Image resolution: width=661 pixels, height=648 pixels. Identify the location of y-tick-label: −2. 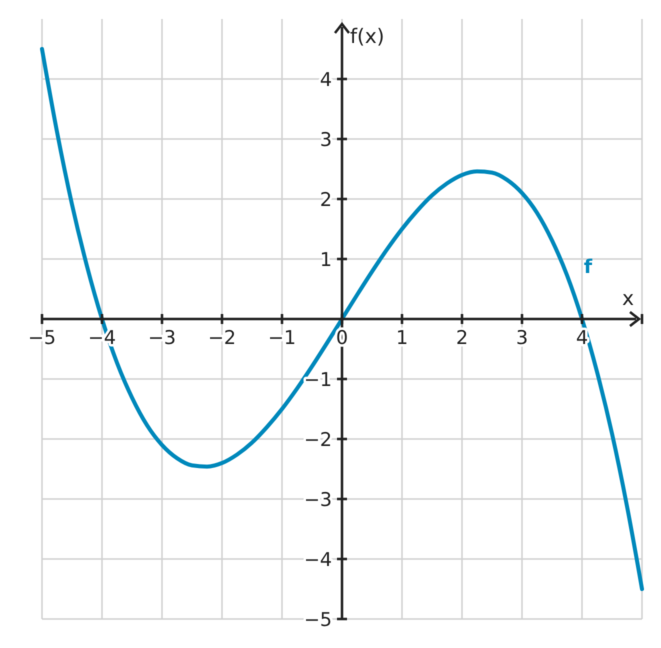
(318, 440).